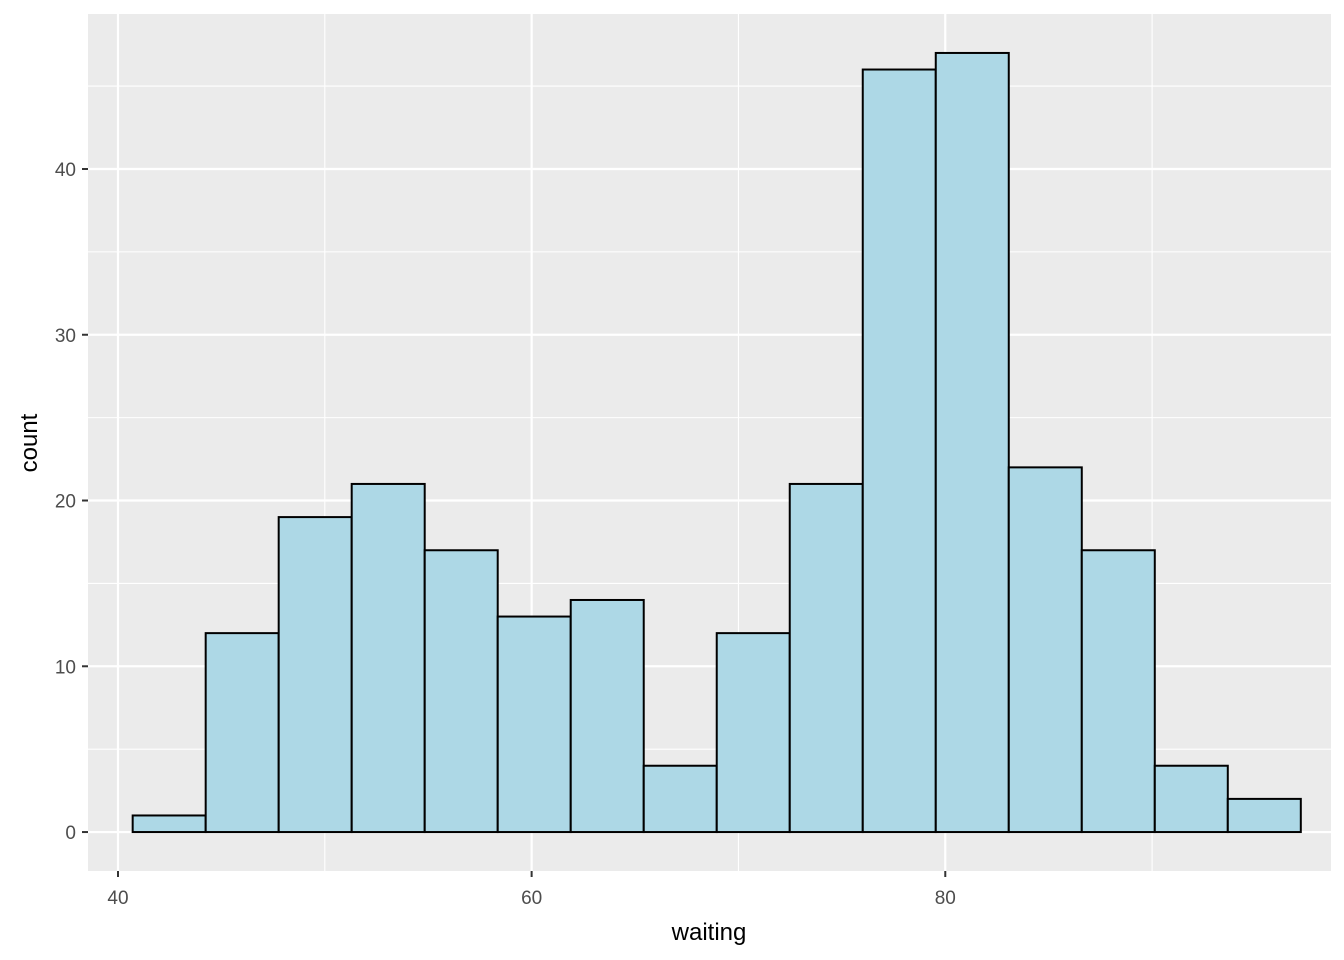 The width and height of the screenshot is (1344, 960). I want to click on y-tick-label: 0, so click(70, 833).